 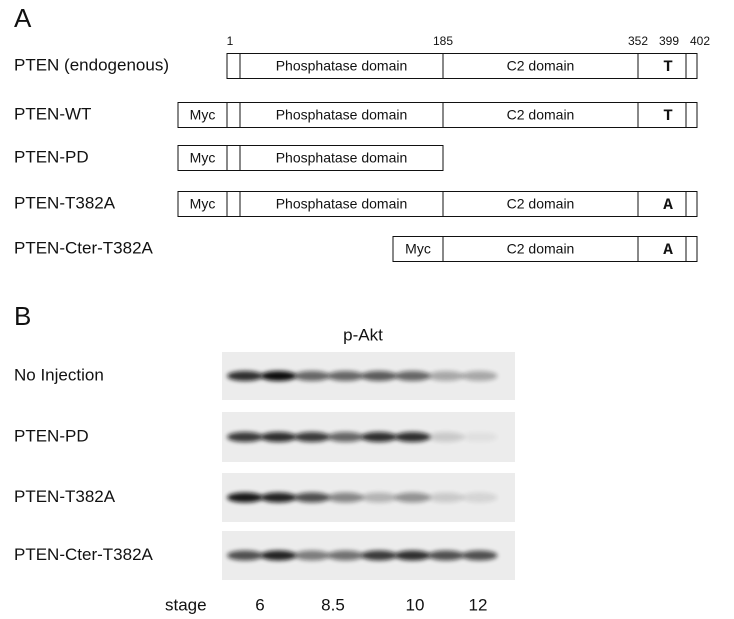 What do you see at coordinates (333, 604) in the screenshot?
I see `stage-value: 8.5` at bounding box center [333, 604].